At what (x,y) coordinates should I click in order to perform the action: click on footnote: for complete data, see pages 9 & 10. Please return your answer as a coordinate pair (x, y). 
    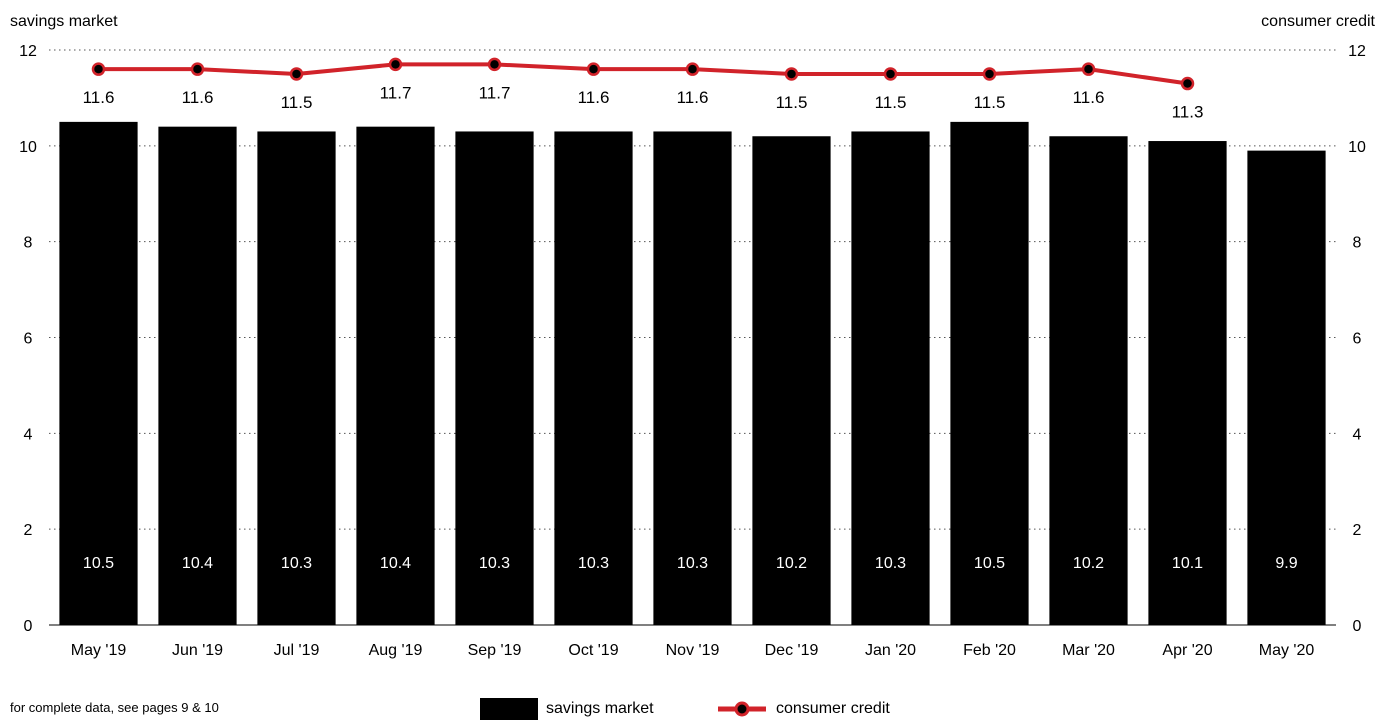
    Looking at the image, I should click on (114, 707).